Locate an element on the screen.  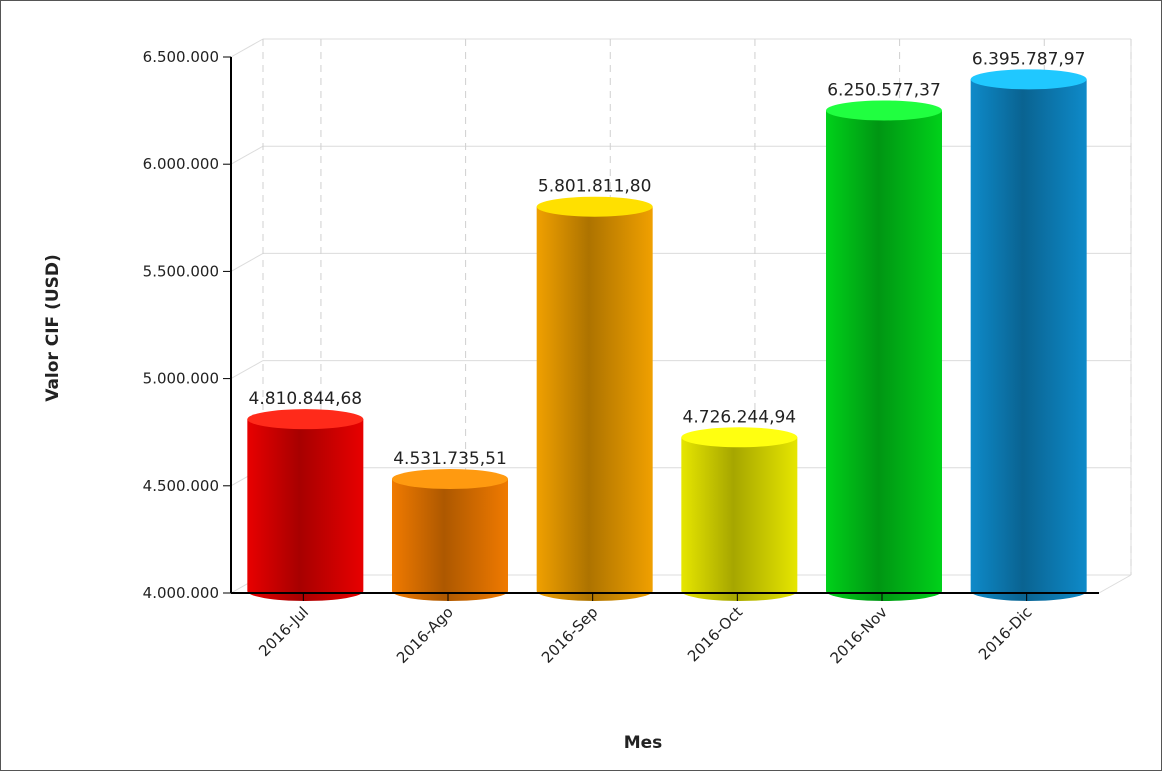
y-tick-label: 5.500.000 is located at coordinates (181, 271).